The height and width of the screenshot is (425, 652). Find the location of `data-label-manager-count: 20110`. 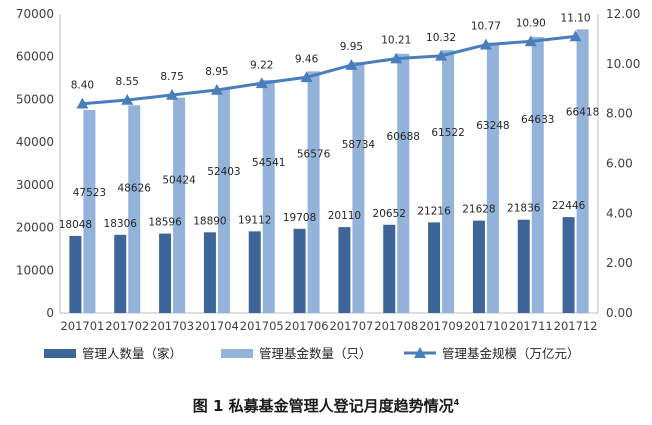

data-label-manager-count: 20110 is located at coordinates (344, 216).